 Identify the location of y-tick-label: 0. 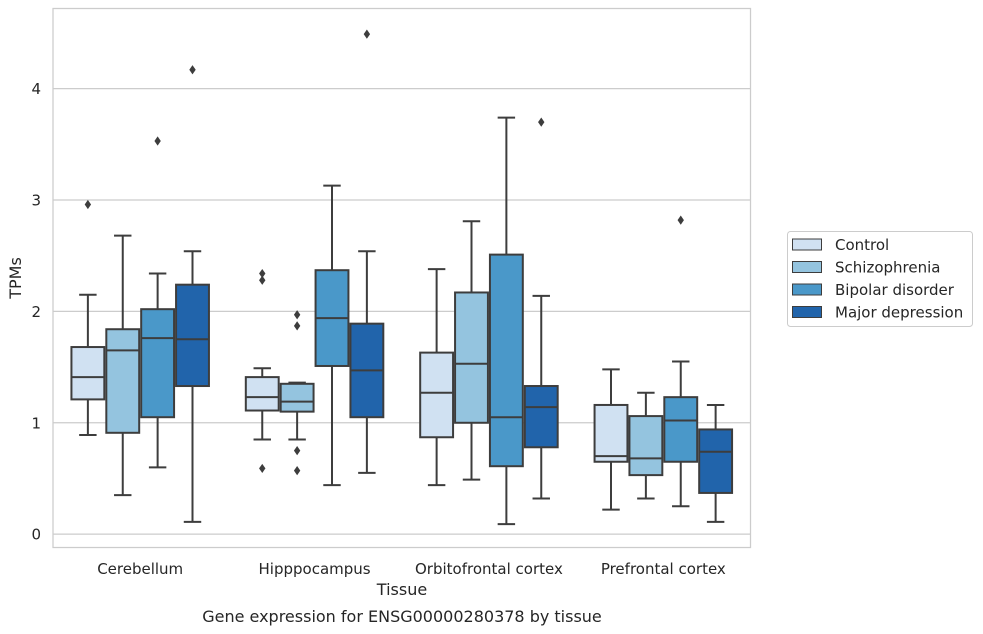
(36, 535).